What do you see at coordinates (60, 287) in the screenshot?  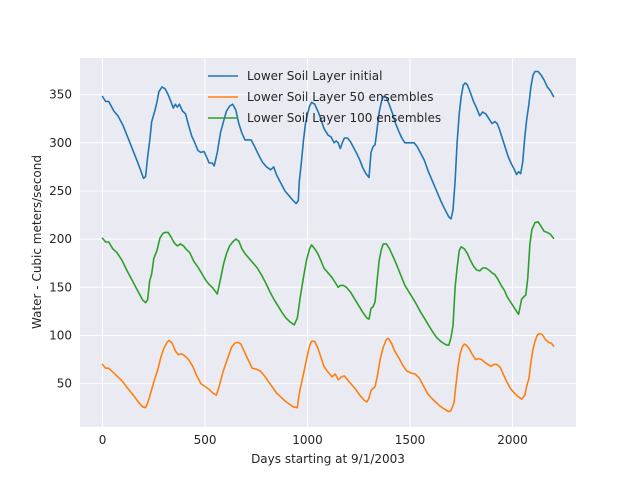 I see `y-tick-label: 150` at bounding box center [60, 287].